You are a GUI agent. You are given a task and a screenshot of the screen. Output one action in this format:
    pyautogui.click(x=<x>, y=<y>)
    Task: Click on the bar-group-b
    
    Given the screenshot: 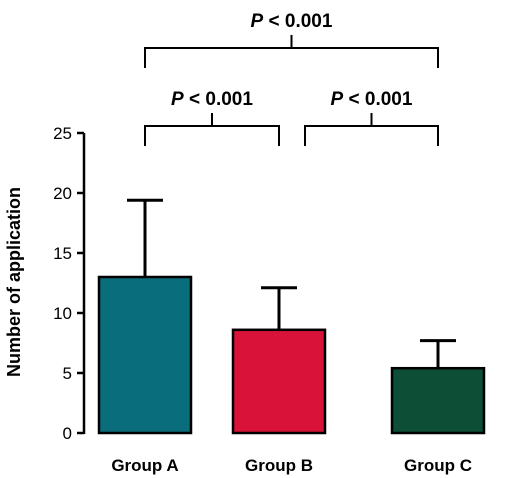 What is the action you would take?
    pyautogui.click(x=279, y=381)
    